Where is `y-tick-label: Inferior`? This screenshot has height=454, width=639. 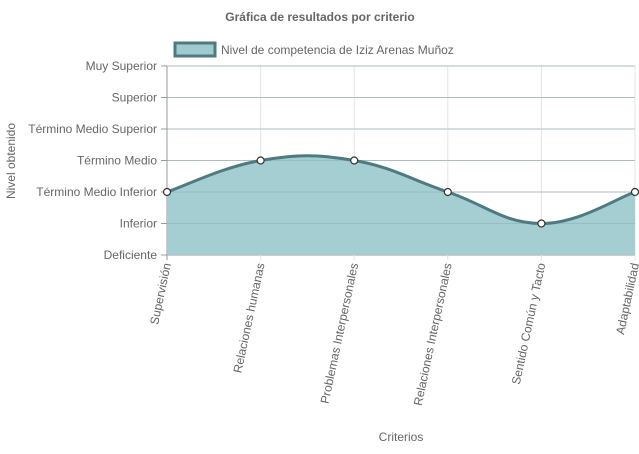 y-tick-label: Inferior is located at coordinates (138, 224).